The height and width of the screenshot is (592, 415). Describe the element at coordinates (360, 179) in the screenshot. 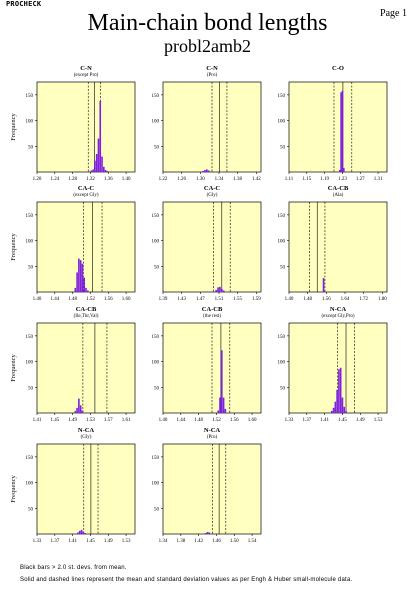

I see `x-tick-label: 1.27` at that location.